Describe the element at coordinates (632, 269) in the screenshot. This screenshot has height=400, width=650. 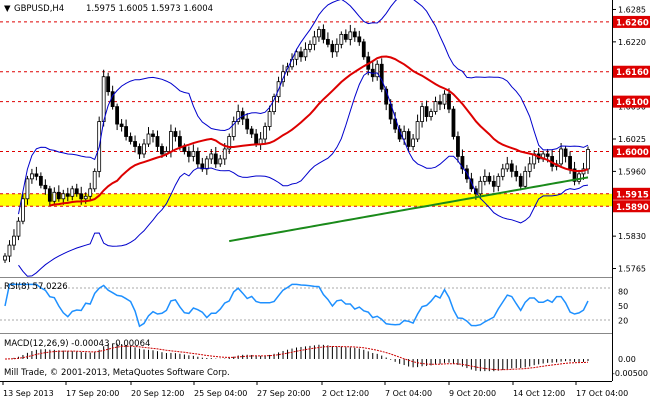
I see `price-tick-label: 1.5765` at that location.